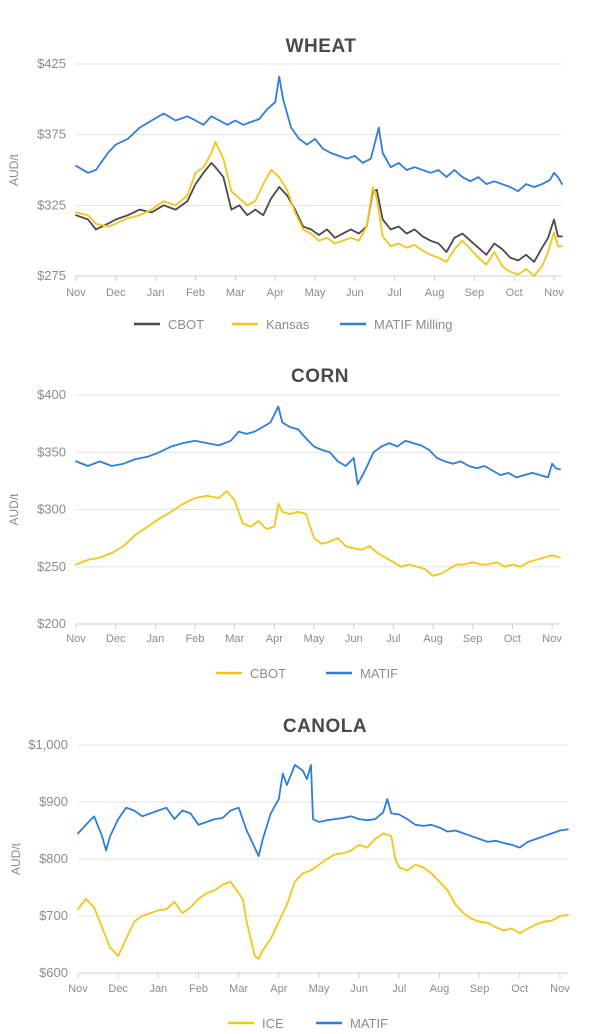 The height and width of the screenshot is (1034, 589). I want to click on series-line-matif-milling, so click(319, 134).